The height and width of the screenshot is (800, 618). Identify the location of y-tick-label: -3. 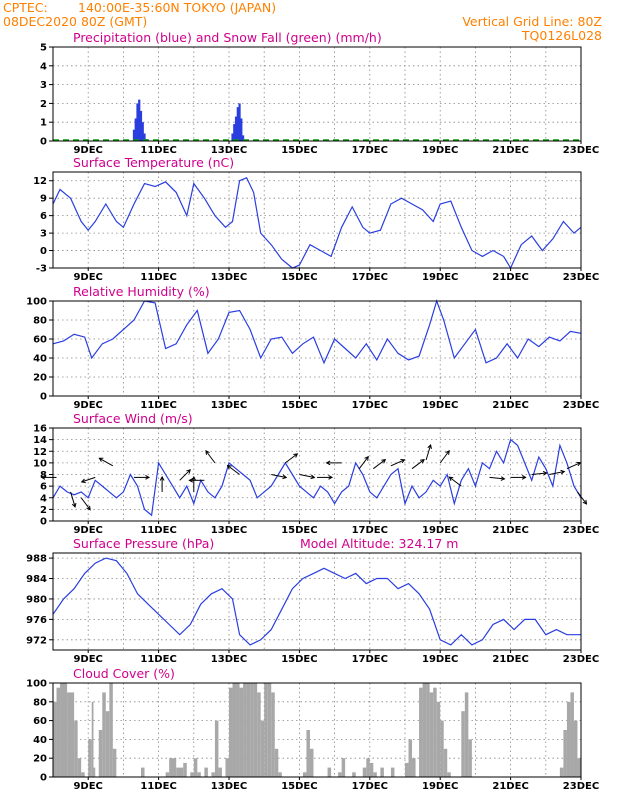
(41, 269).